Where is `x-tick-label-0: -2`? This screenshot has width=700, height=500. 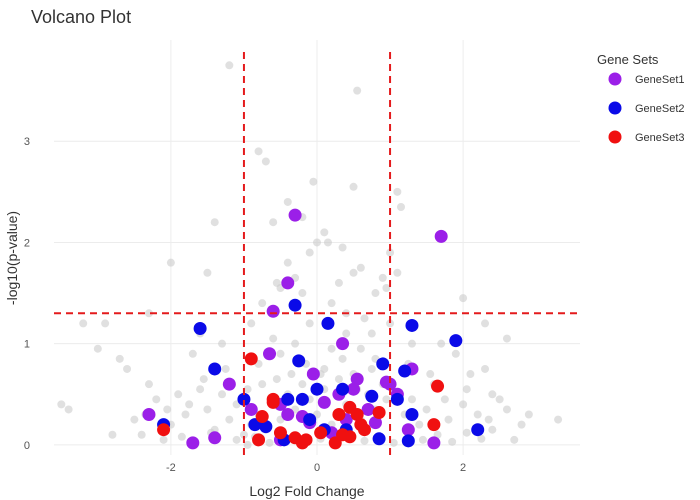
x-tick-label-0: -2 is located at coordinates (171, 468).